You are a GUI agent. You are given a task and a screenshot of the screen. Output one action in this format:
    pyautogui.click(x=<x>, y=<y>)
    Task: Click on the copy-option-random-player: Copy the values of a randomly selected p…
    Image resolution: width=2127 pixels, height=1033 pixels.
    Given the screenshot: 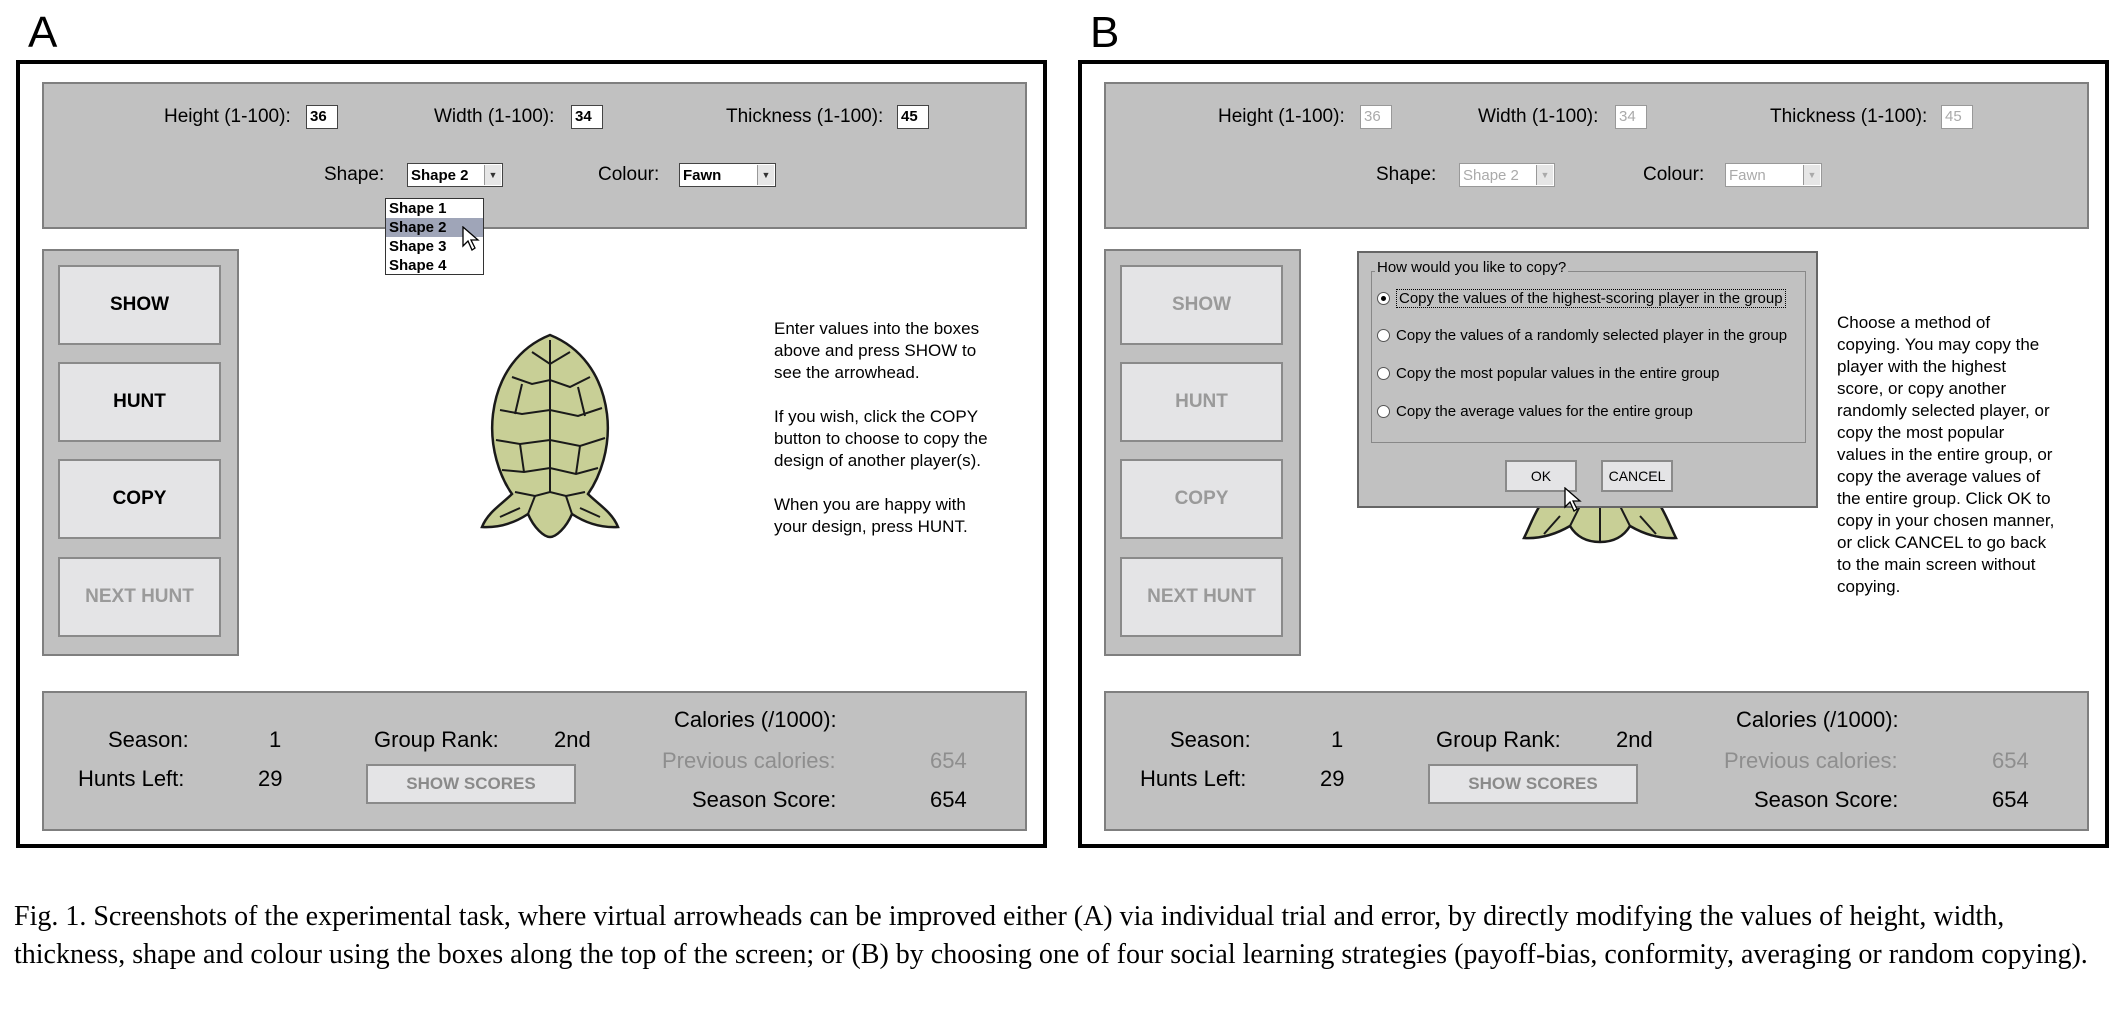 What is the action you would take?
    pyautogui.click(x=1582, y=335)
    